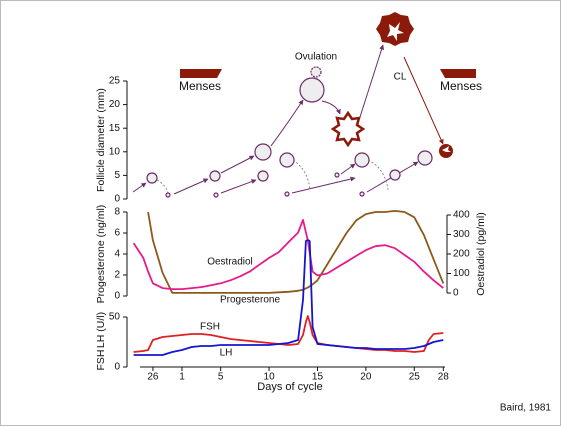 The width and height of the screenshot is (561, 426). What do you see at coordinates (348, 129) in the screenshot?
I see `ruptured-follicle` at bounding box center [348, 129].